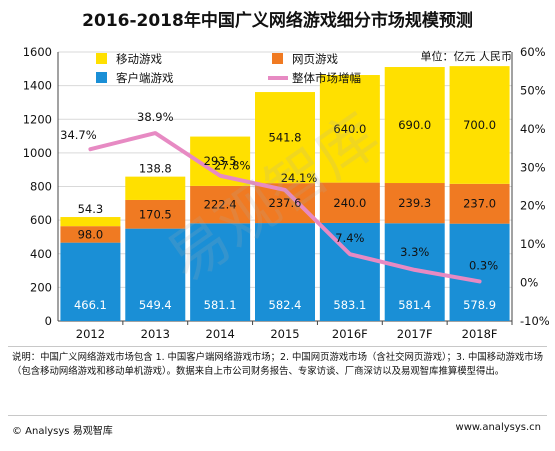 This screenshot has width=555, height=451. Describe the element at coordinates (91, 209) in the screenshot. I see `bar-value-label: 54.3` at that location.